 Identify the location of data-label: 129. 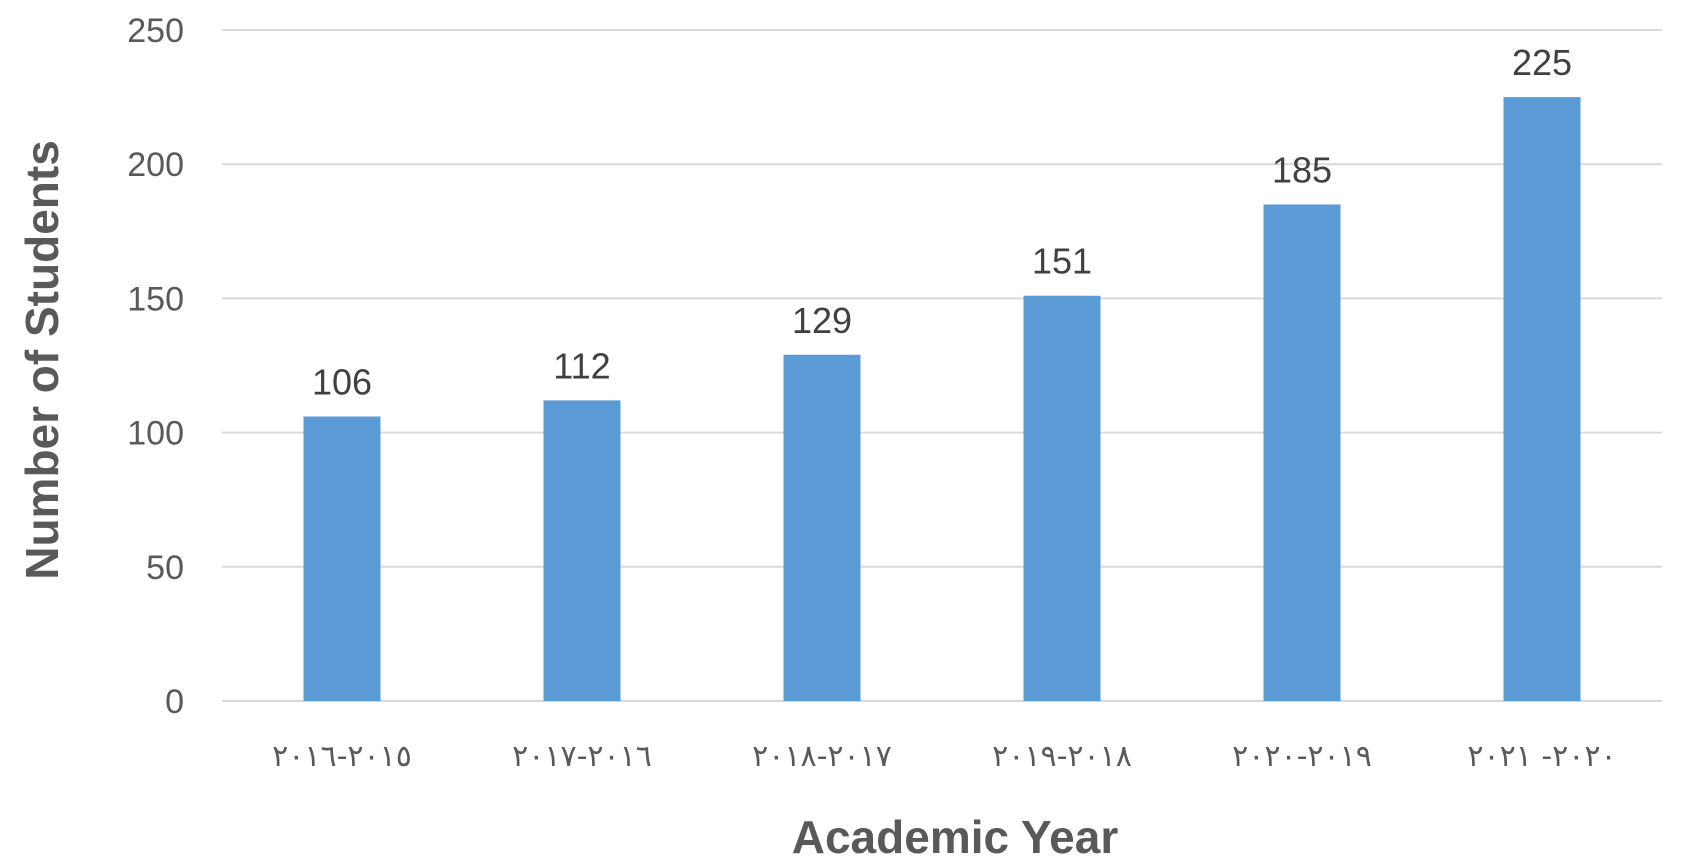
(822, 320).